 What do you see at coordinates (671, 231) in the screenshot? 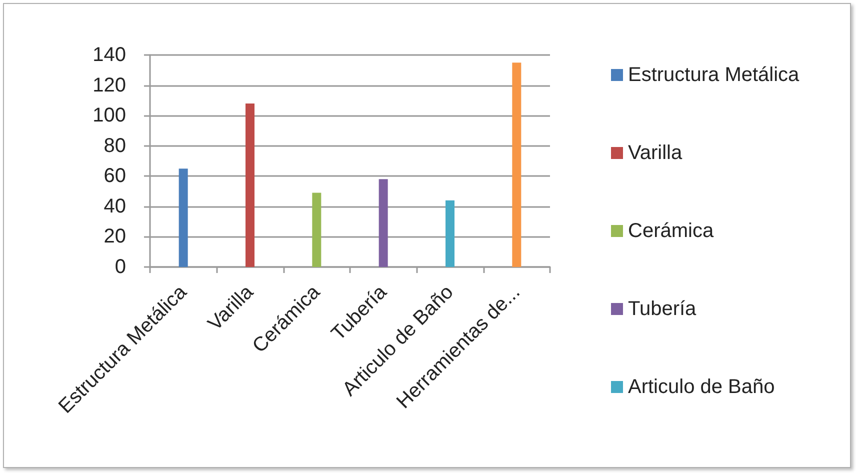
I see `legend-label: Cerámica` at bounding box center [671, 231].